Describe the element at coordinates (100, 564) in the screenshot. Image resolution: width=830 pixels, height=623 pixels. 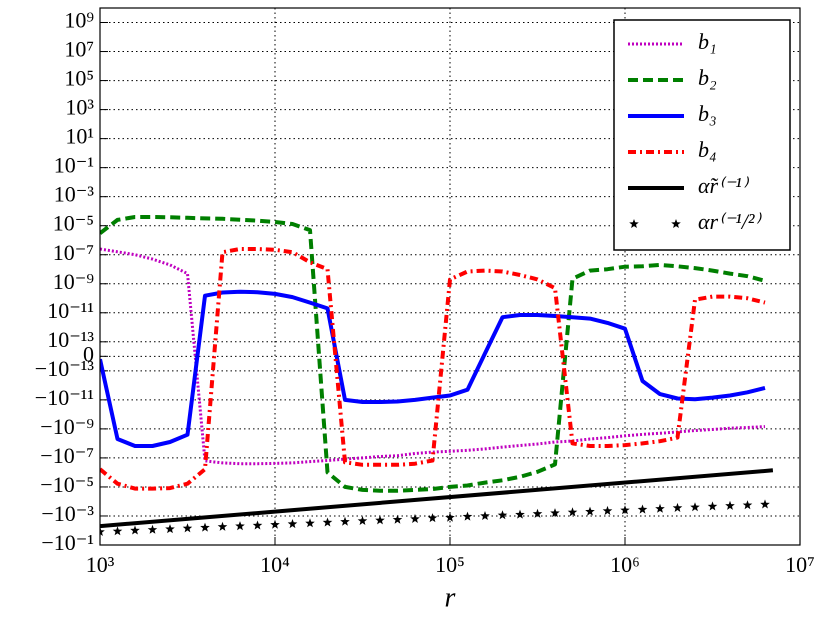
I see `x-tick-label: 10³` at that location.